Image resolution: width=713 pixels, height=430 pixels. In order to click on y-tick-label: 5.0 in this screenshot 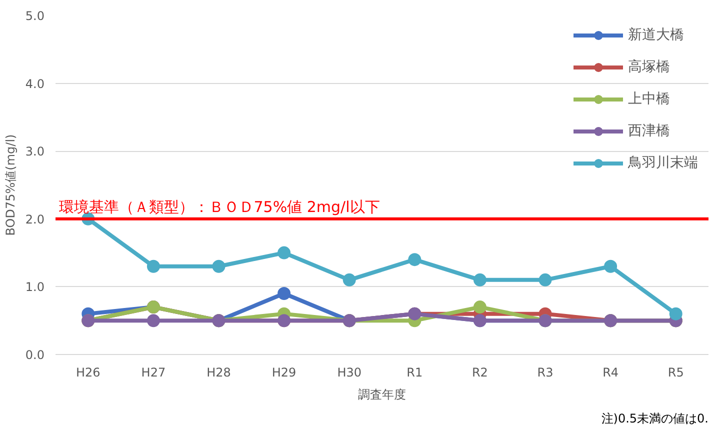, I will do `click(35, 16)`.